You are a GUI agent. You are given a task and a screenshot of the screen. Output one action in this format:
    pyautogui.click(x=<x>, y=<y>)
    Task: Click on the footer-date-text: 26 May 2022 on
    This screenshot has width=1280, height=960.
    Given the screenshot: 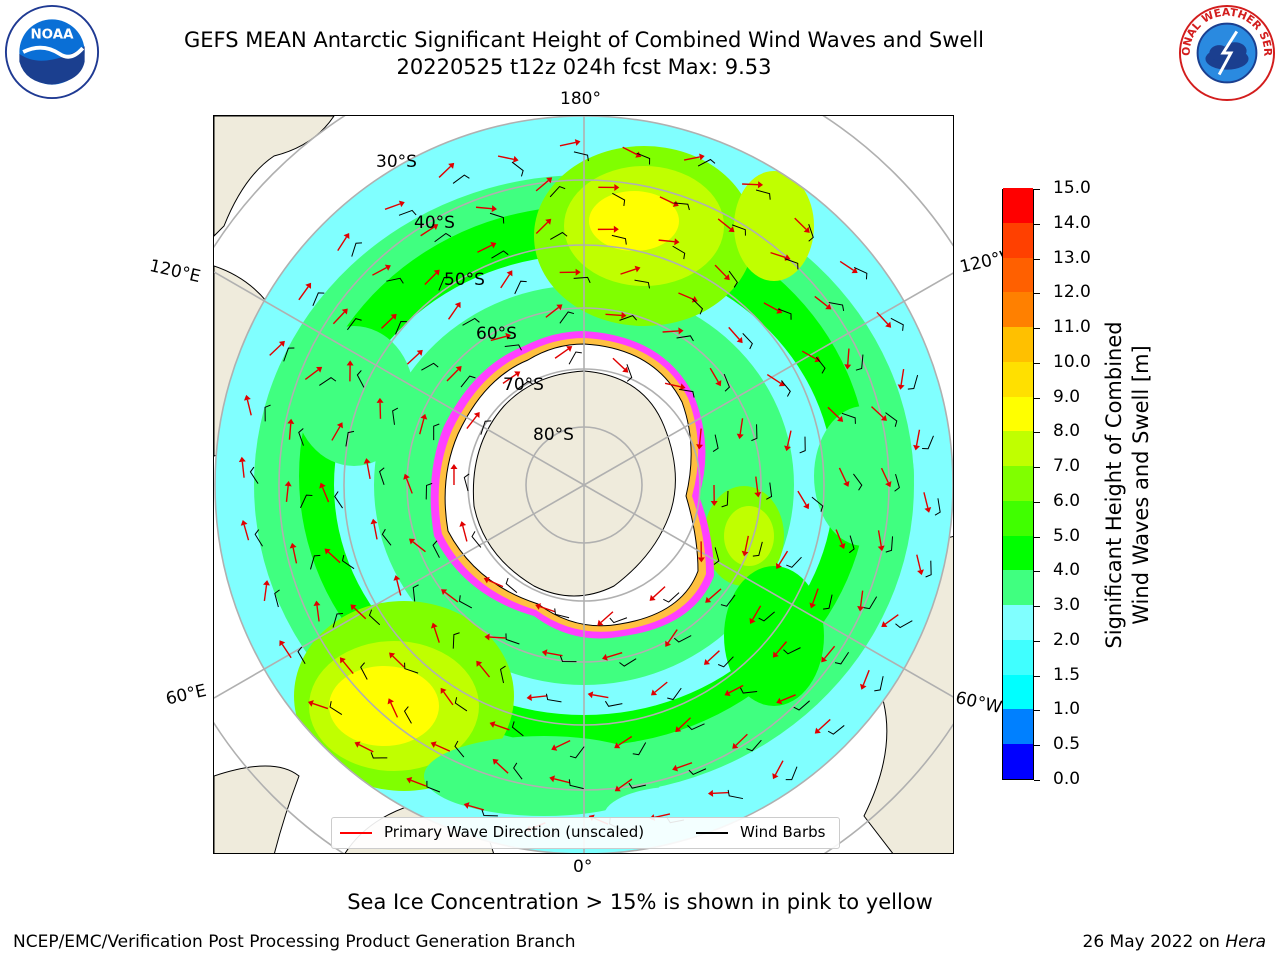 What is the action you would take?
    pyautogui.click(x=1154, y=942)
    